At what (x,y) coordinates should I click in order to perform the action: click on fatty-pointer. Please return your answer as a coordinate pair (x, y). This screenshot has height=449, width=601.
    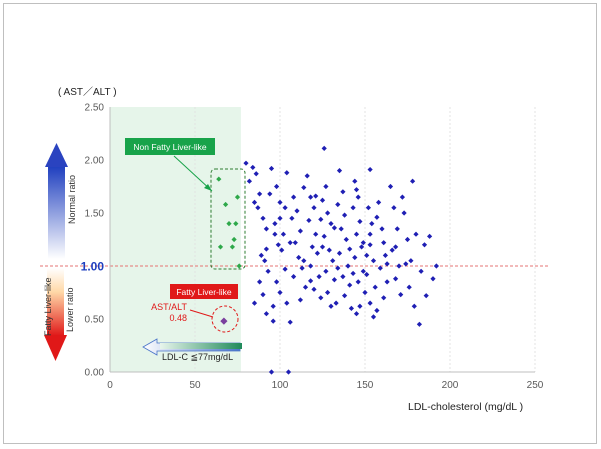
    Looking at the image, I should click on (201, 313).